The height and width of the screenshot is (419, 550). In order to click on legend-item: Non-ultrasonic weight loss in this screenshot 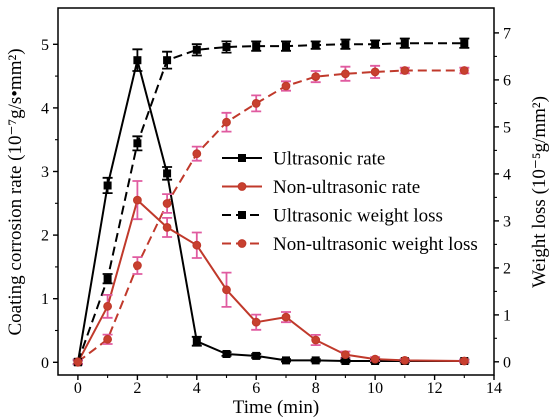, I will do `click(350, 244)`.